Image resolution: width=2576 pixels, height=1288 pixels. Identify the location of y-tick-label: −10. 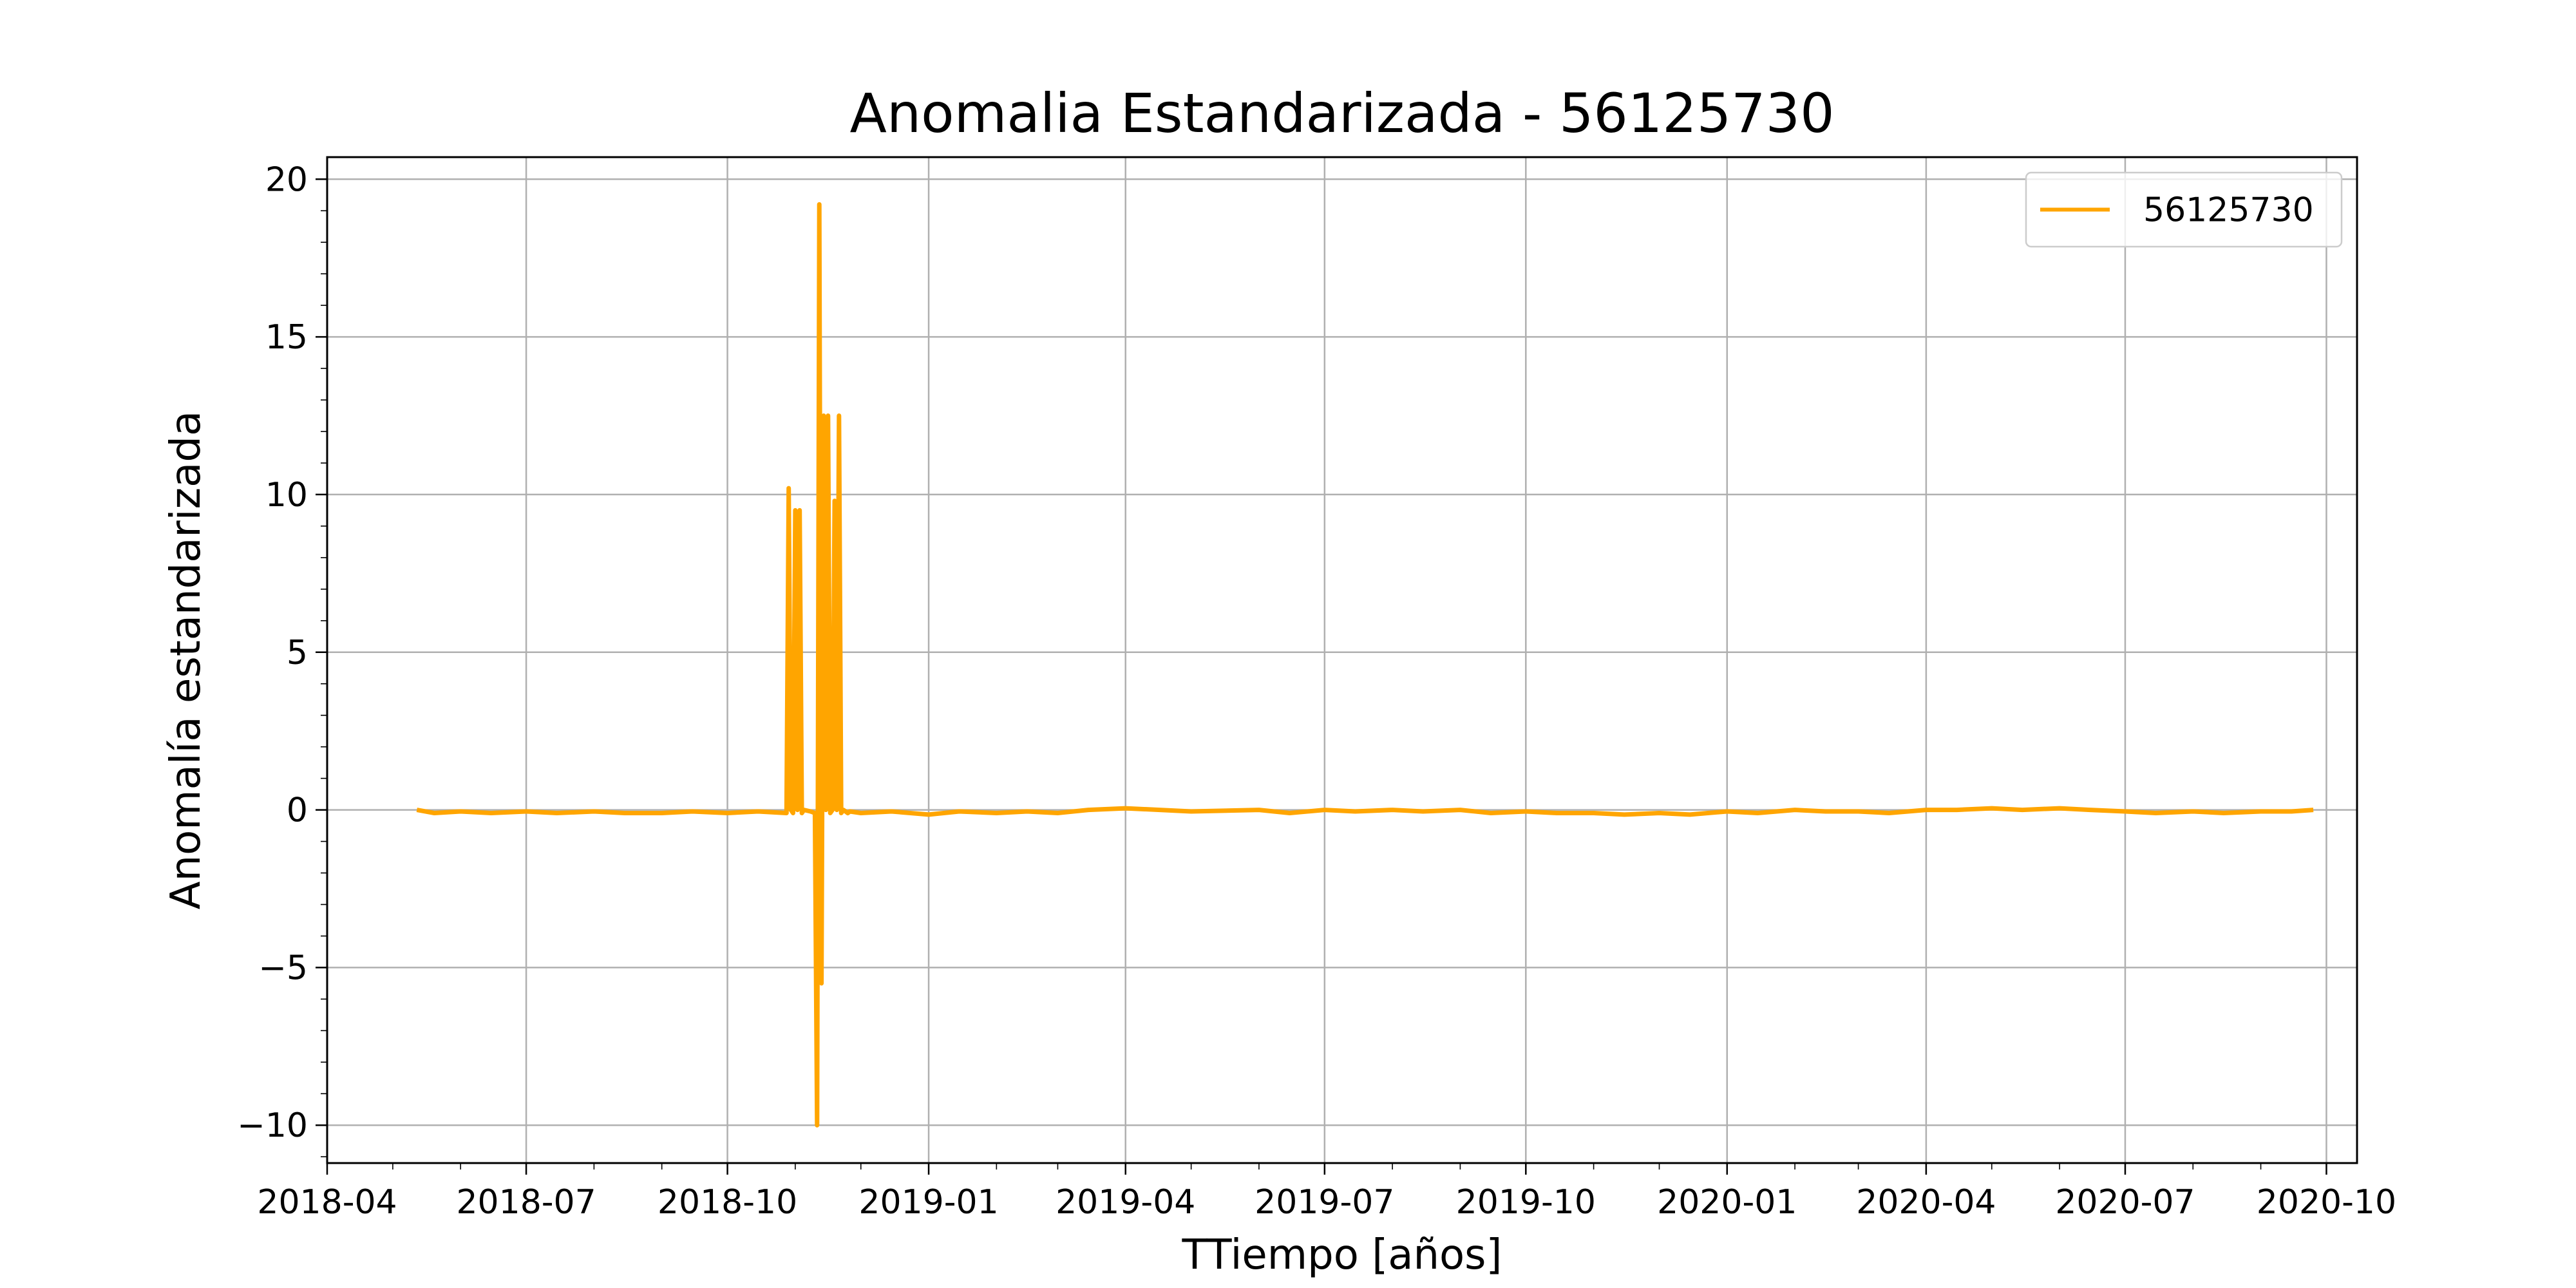
(272, 1125).